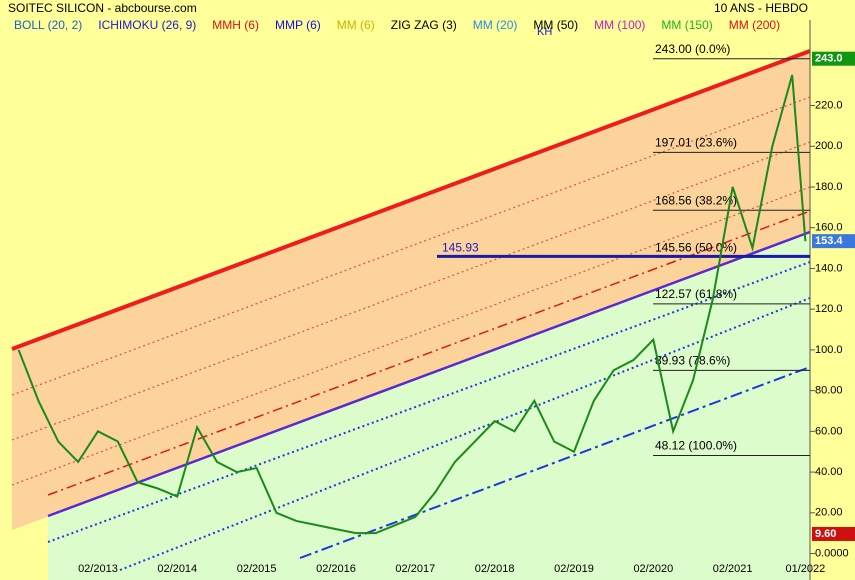  What do you see at coordinates (336, 569) in the screenshot?
I see `x-tick-label: 02/2016` at bounding box center [336, 569].